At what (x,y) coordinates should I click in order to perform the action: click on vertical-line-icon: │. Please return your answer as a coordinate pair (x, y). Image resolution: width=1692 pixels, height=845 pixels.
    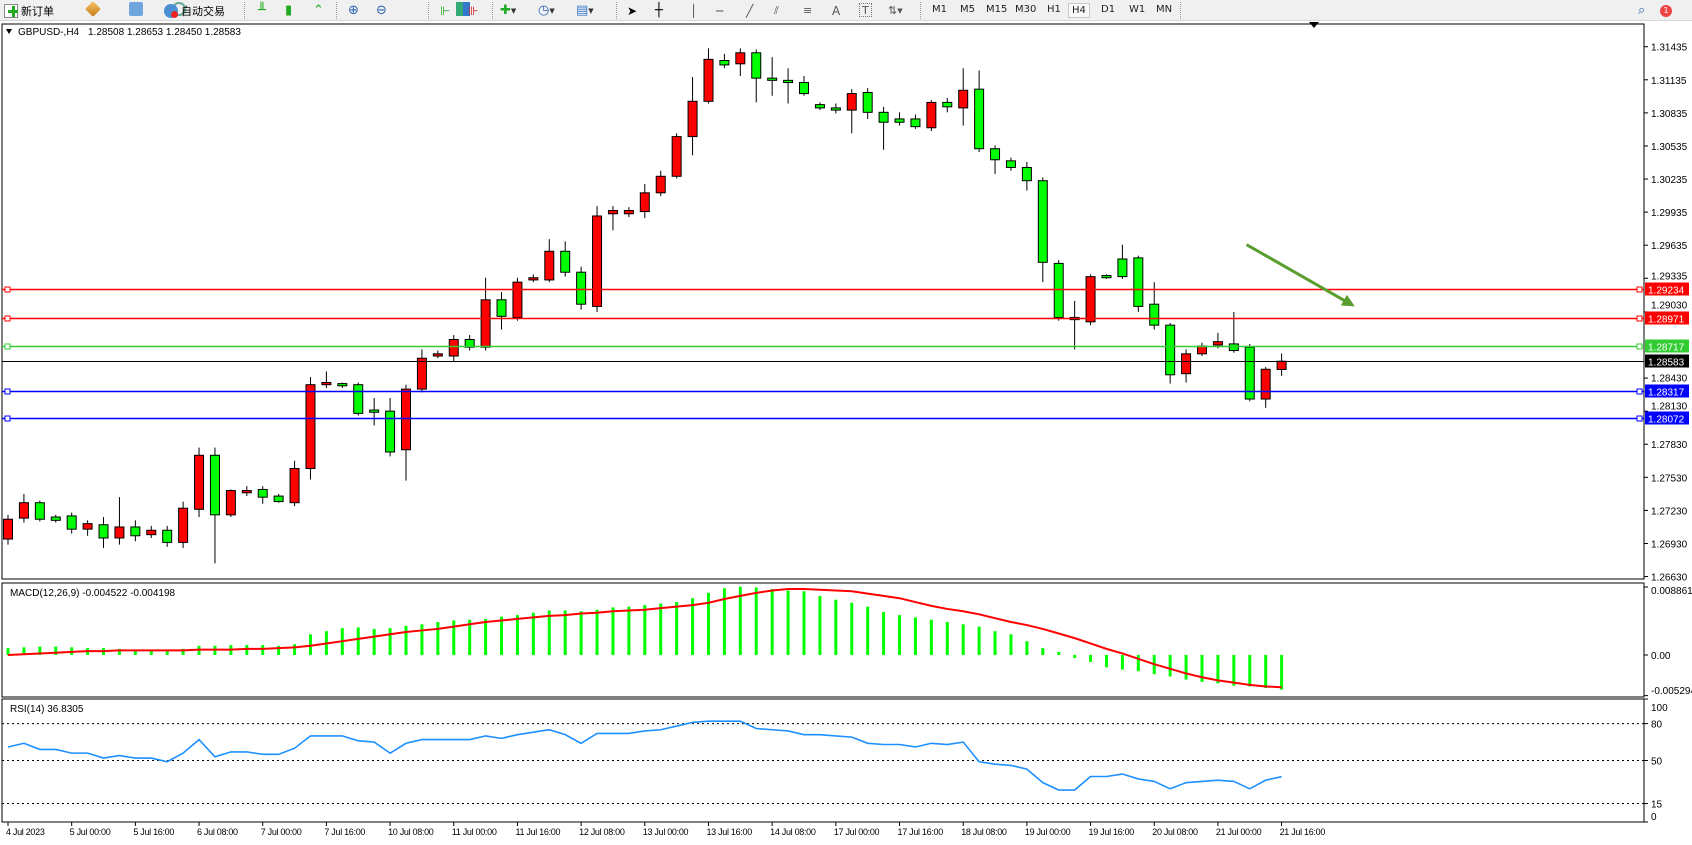
    Looking at the image, I should click on (694, 10).